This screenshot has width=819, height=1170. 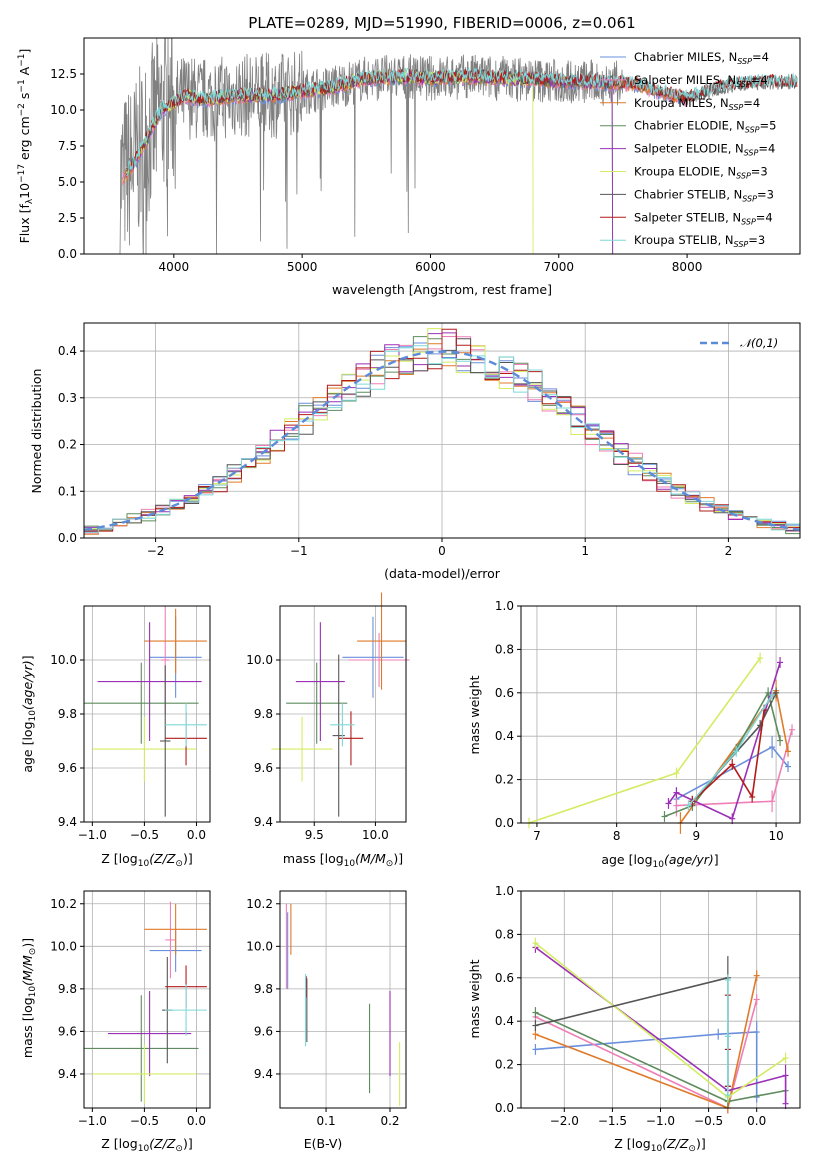 What do you see at coordinates (703, 218) in the screenshot?
I see `legend-label: Salpeter STELIB, NSSP=4` at bounding box center [703, 218].